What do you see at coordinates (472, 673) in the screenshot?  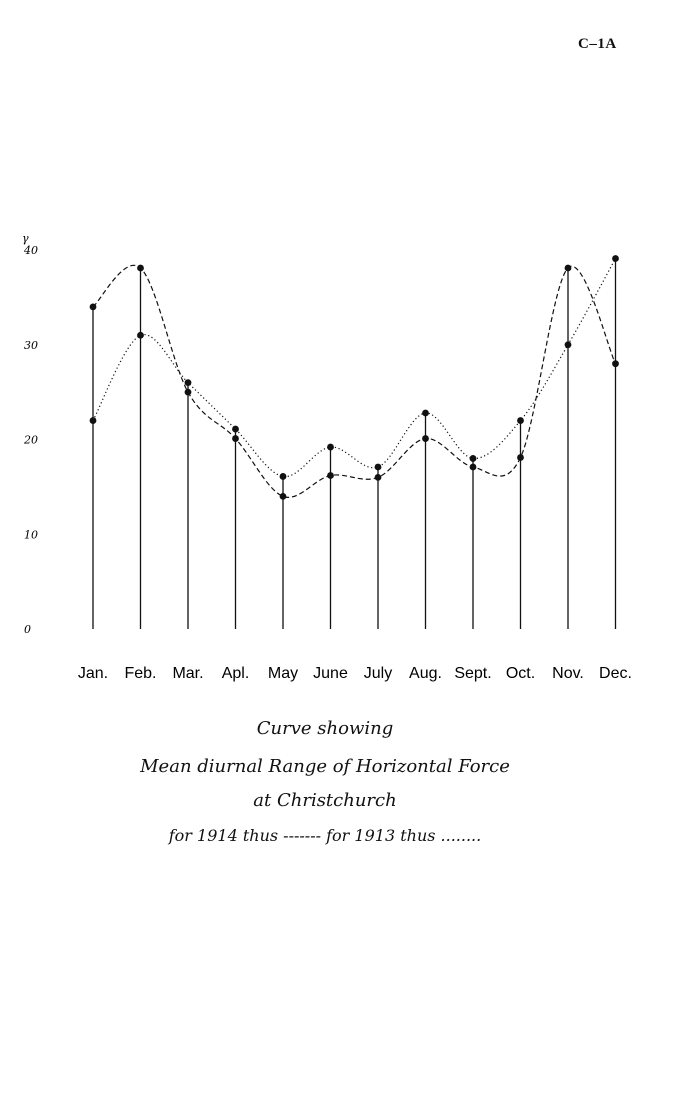 I see `x-tick-label: Sept.` at bounding box center [472, 673].